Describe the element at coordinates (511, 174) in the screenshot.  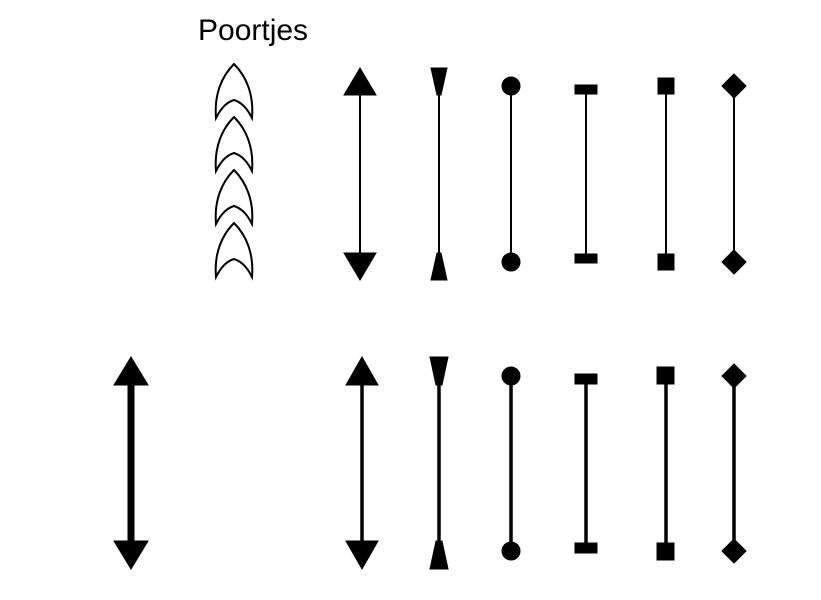
I see `connector-circle-thin` at that location.